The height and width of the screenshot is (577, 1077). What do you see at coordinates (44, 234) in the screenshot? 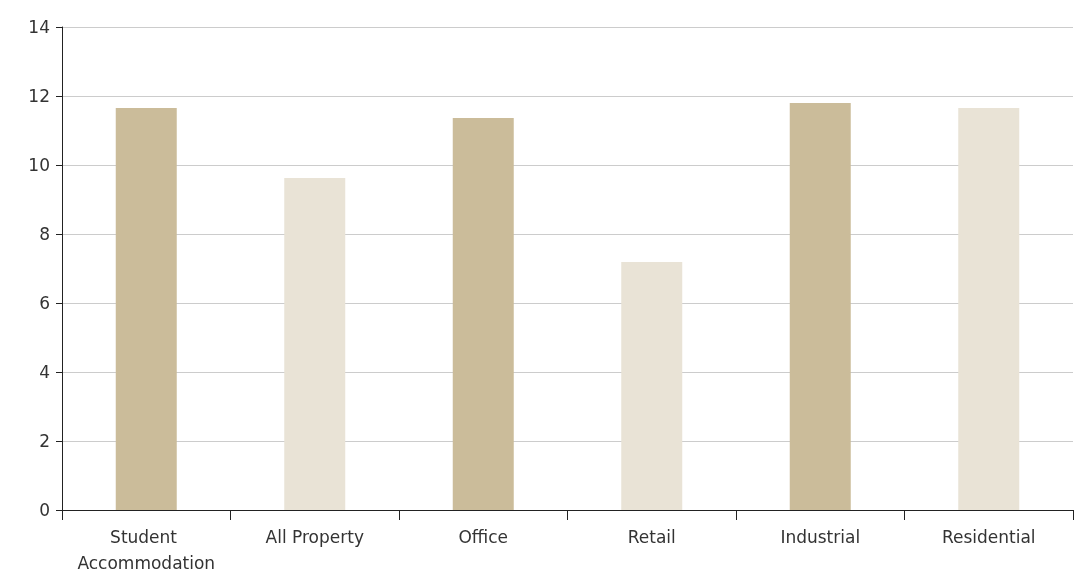
I see `y-tick-label: 8` at bounding box center [44, 234].